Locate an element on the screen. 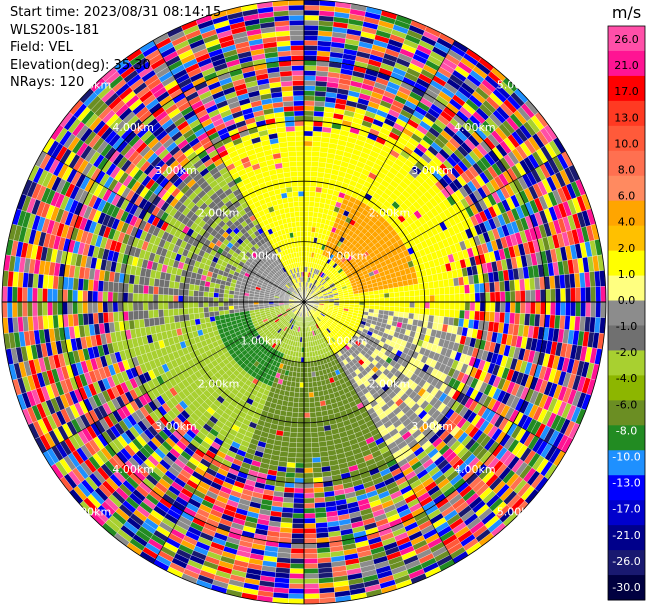  station-text: WLS200s-181 is located at coordinates (55, 30).